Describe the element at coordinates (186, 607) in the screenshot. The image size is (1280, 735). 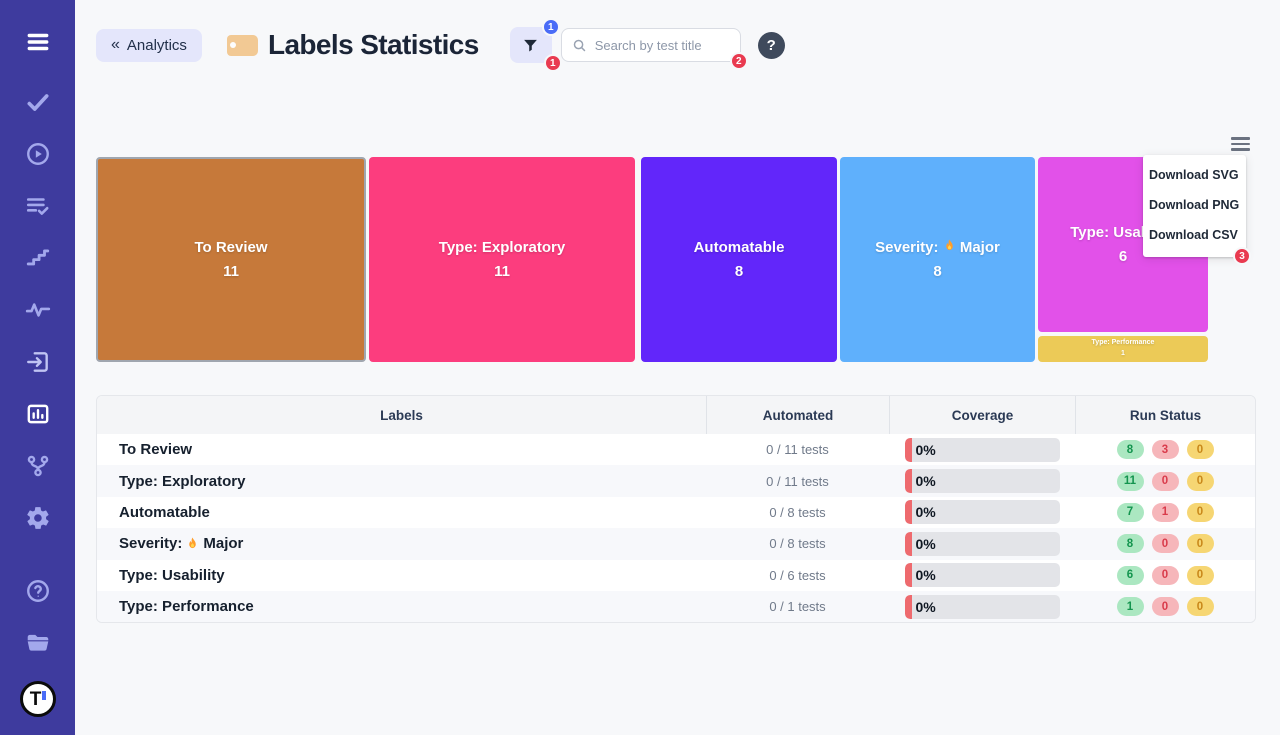
I see `label-cell: Type: Performance` at that location.